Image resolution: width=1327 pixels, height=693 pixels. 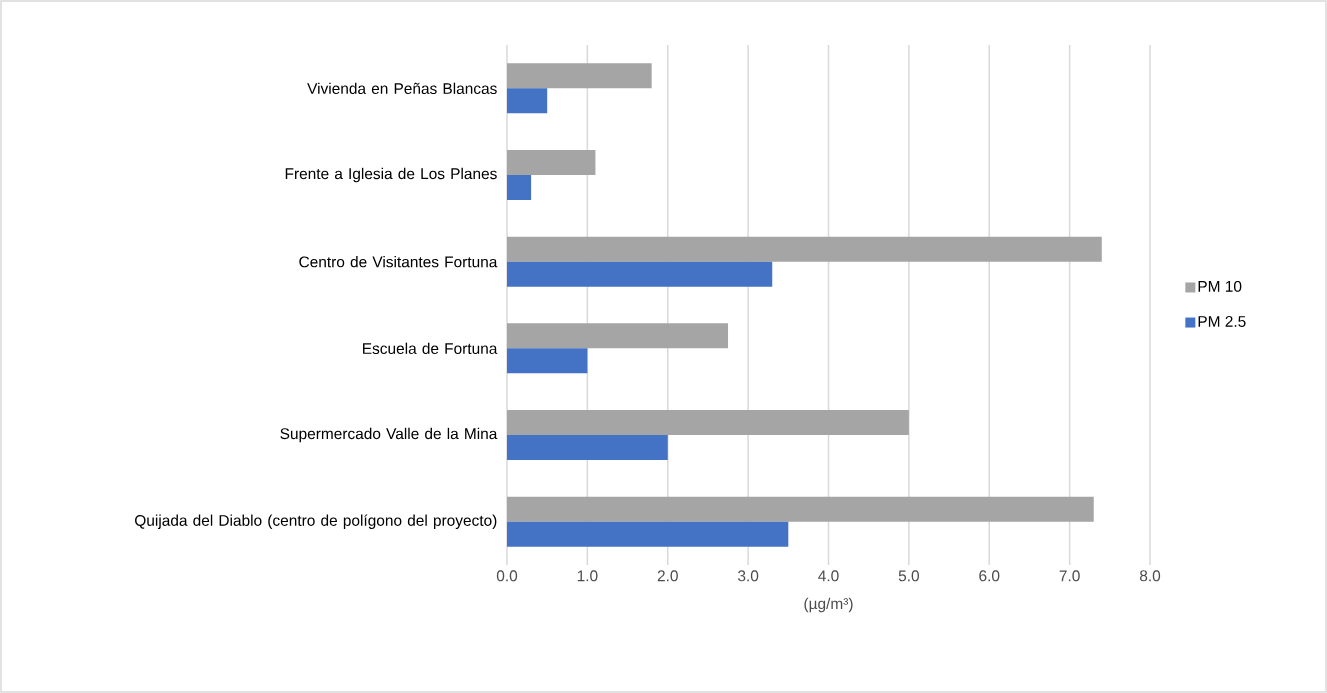 I want to click on x-tick-label: 0.0, so click(x=507, y=576).